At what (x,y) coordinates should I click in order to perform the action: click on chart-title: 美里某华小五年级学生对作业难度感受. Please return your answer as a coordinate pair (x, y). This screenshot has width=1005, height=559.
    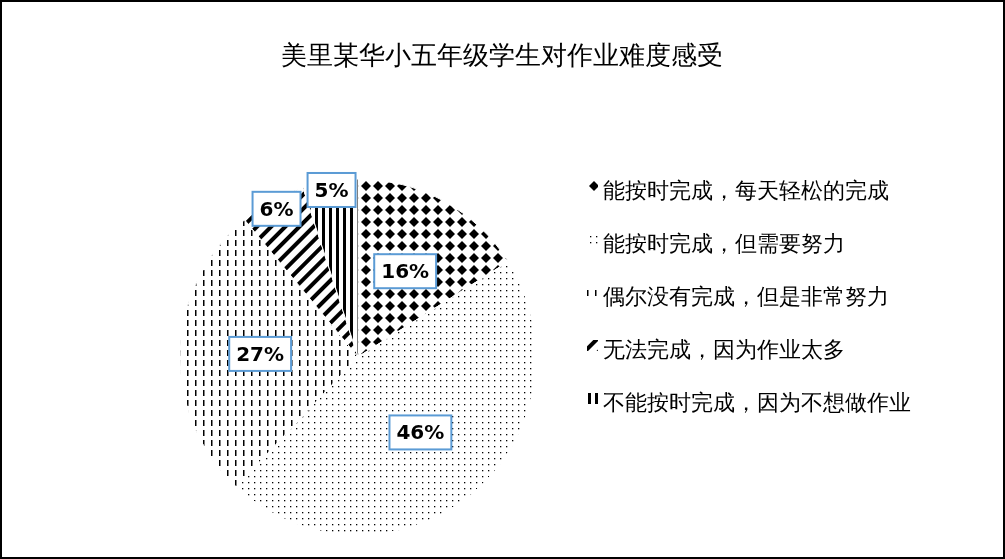
    Looking at the image, I should click on (502, 55).